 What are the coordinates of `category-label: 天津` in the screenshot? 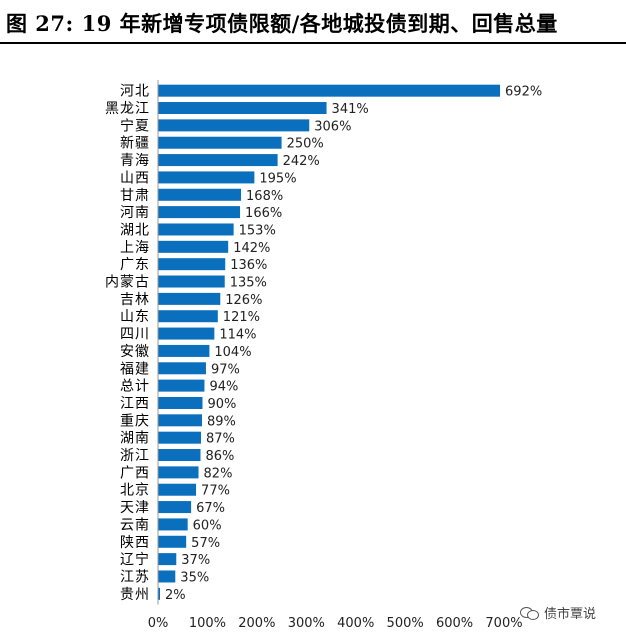 It's located at (135, 508).